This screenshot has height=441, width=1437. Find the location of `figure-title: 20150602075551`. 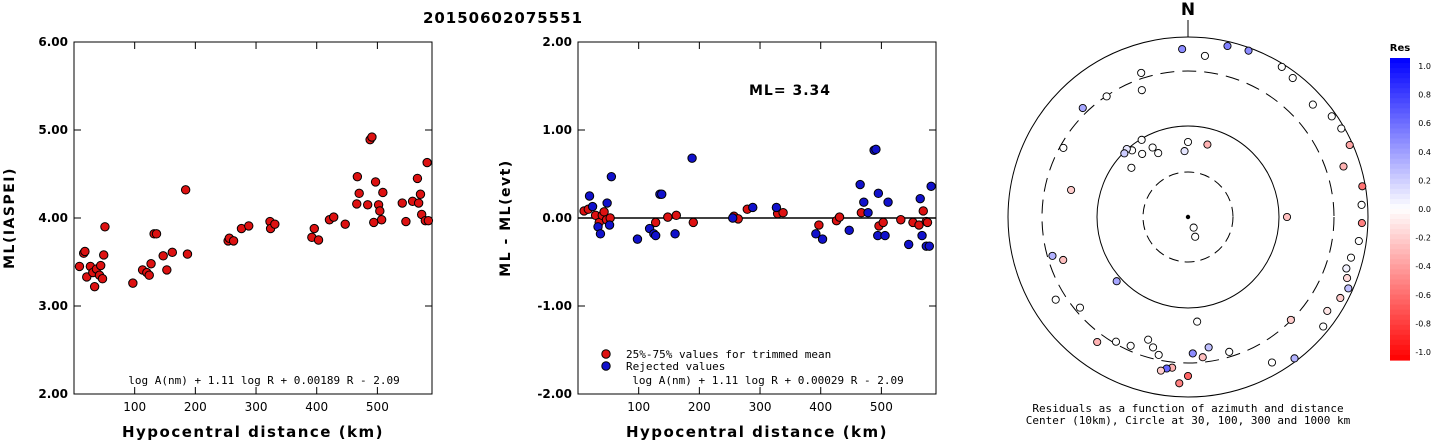

figure-title: 20150602075551 is located at coordinates (503, 18).